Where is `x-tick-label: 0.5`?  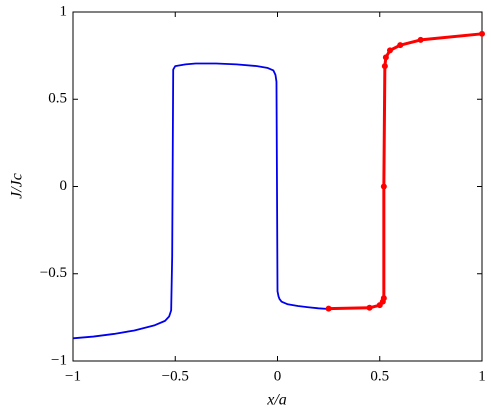 x-tick-label: 0.5 is located at coordinates (379, 376).